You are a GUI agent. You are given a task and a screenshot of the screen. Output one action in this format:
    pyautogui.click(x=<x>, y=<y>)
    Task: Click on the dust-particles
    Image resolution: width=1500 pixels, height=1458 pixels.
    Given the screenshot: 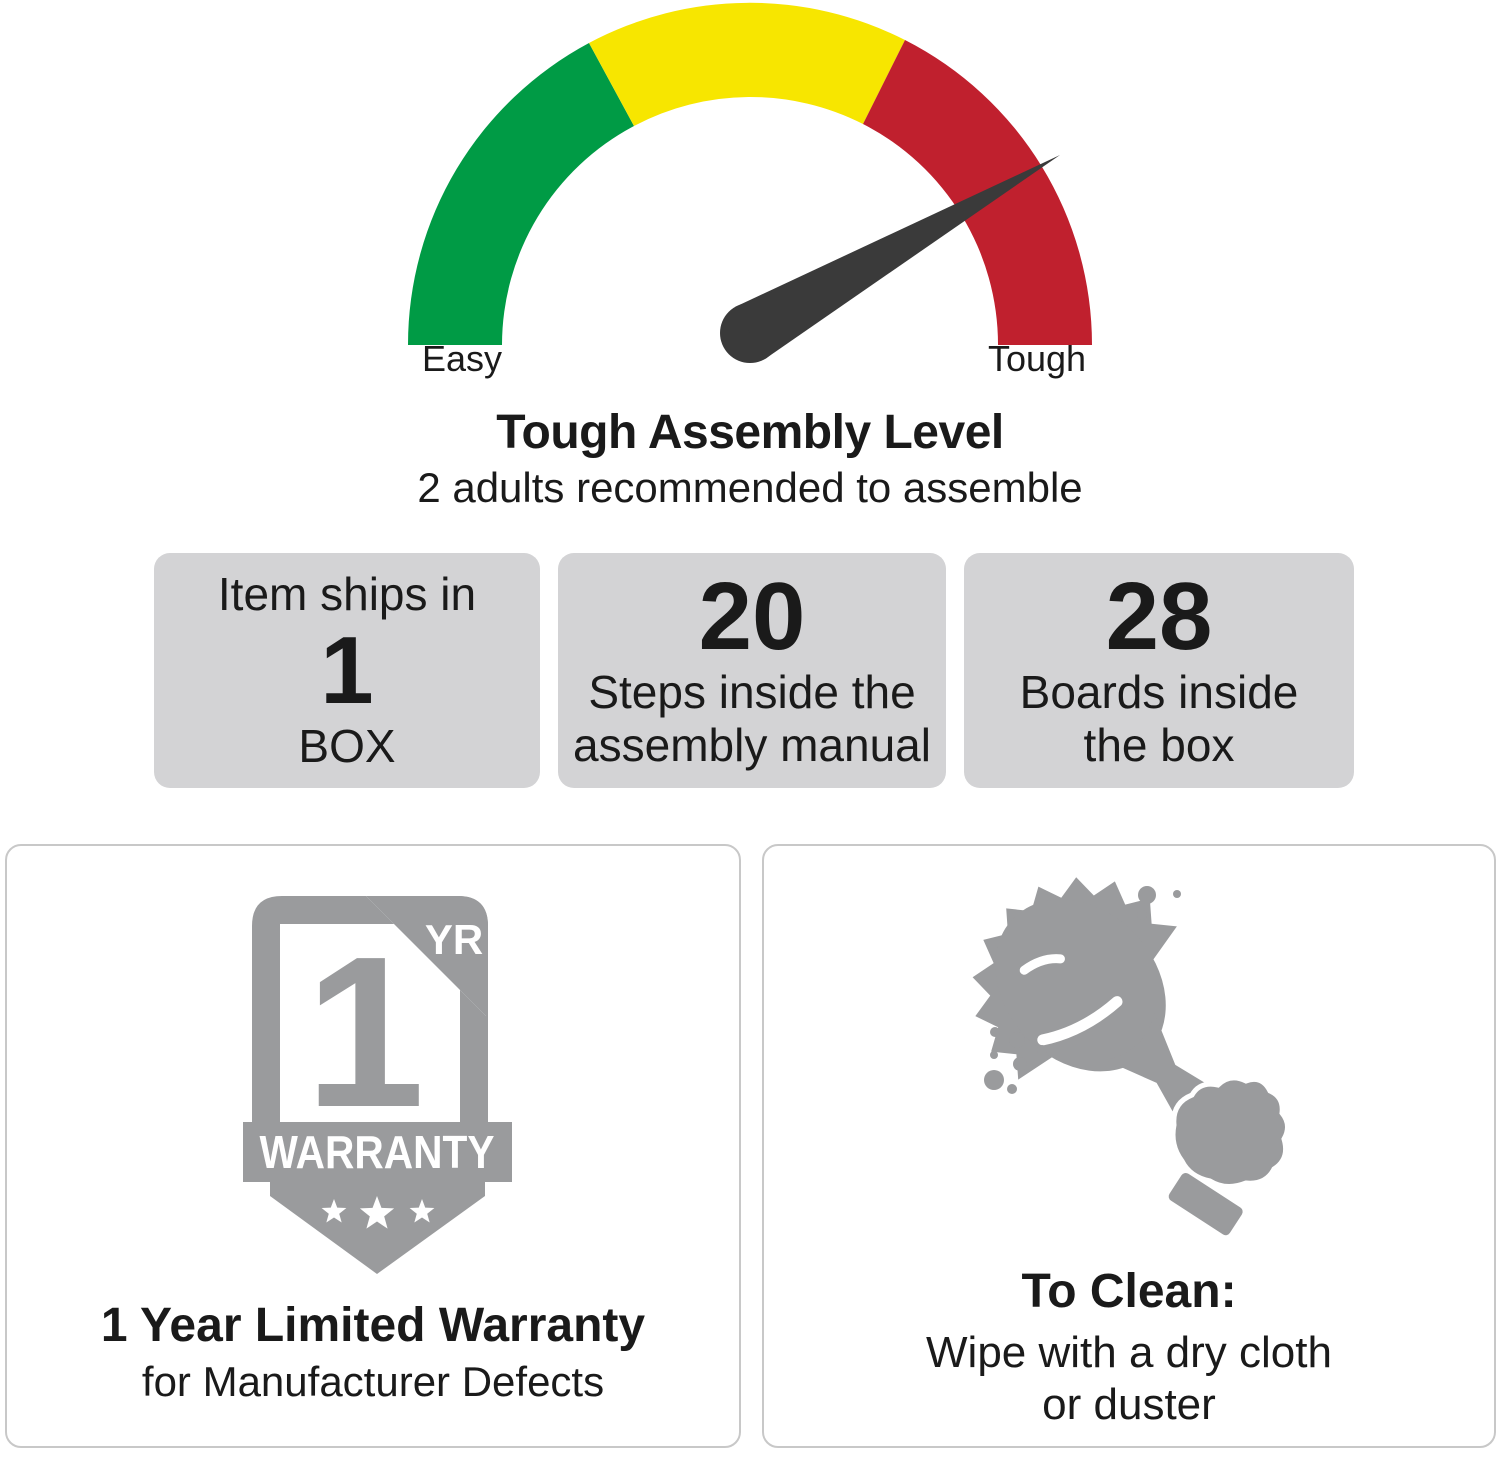 What is the action you would take?
    pyautogui.click(x=1082, y=990)
    